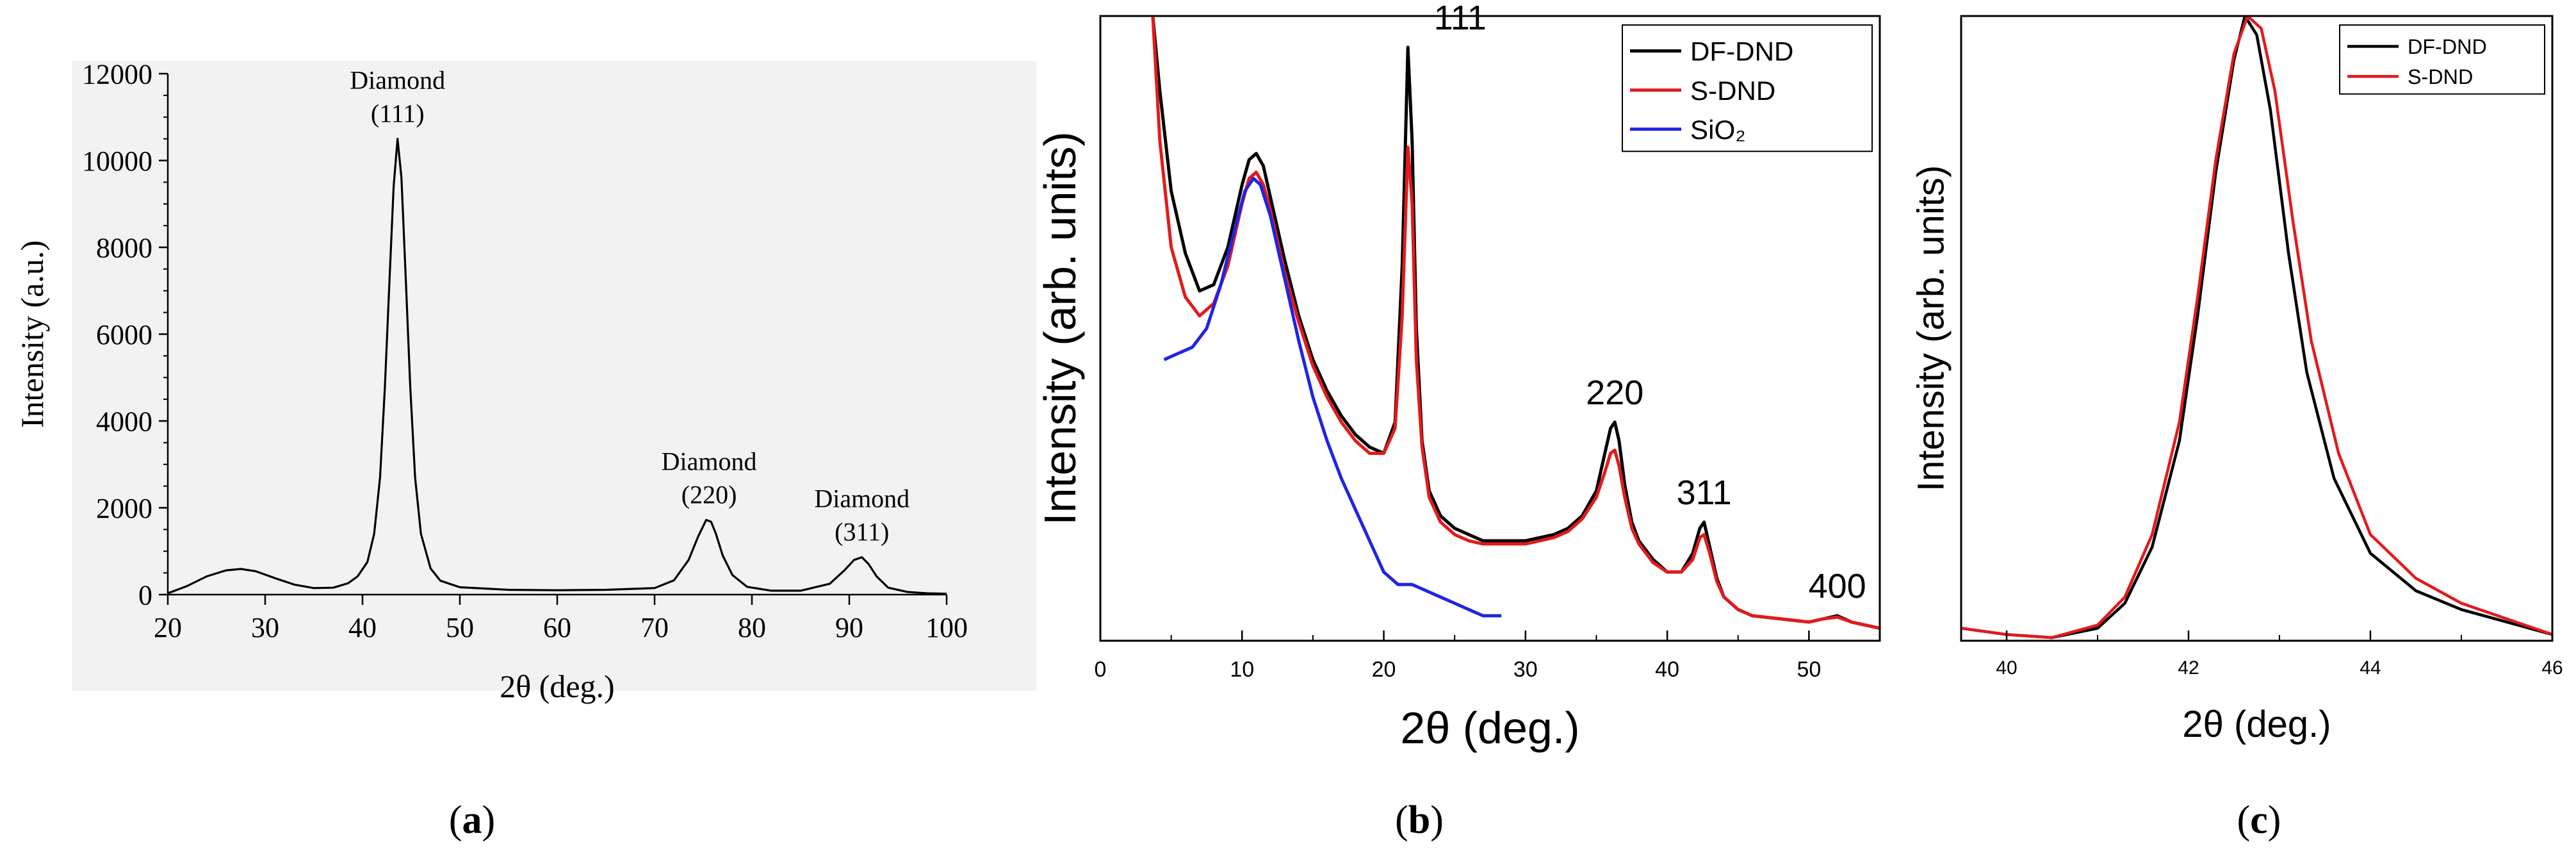 This screenshot has width=2576, height=865. What do you see at coordinates (124, 508) in the screenshot?
I see `y-tick-label: 2000` at bounding box center [124, 508].